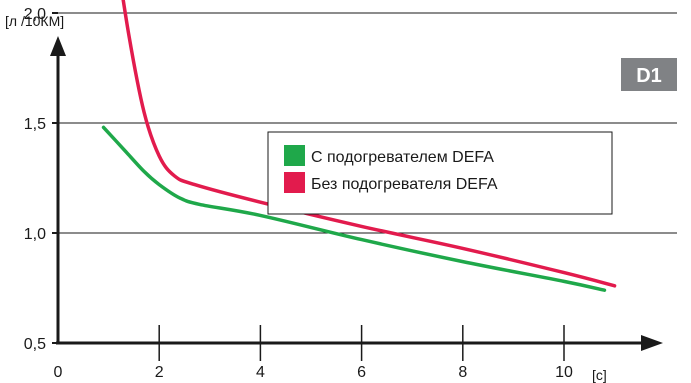  What do you see at coordinates (35, 344) in the screenshot?
I see `y-tick-label: 0,5` at bounding box center [35, 344].